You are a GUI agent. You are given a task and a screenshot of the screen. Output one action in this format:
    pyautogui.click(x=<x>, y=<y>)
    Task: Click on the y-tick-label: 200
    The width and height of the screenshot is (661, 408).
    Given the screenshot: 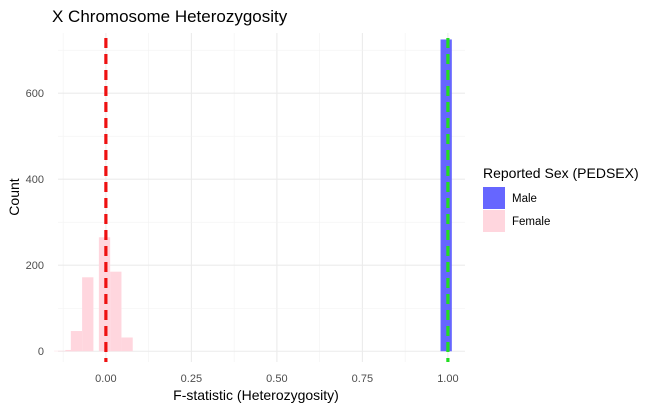 What is the action you would take?
    pyautogui.click(x=35, y=266)
    